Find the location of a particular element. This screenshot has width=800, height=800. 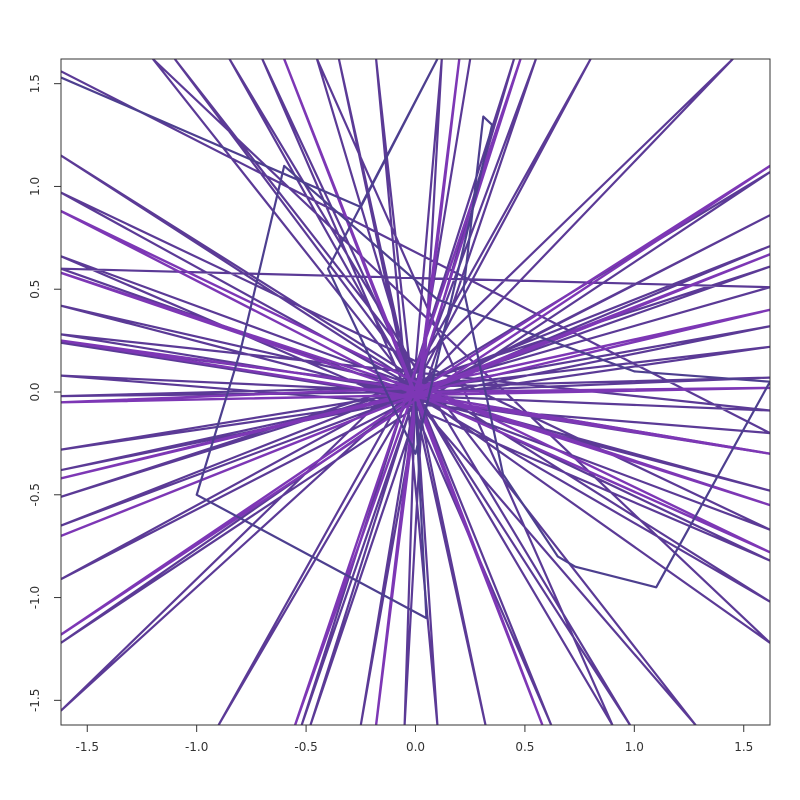

x-tick-label: 0.5 is located at coordinates (524, 747).